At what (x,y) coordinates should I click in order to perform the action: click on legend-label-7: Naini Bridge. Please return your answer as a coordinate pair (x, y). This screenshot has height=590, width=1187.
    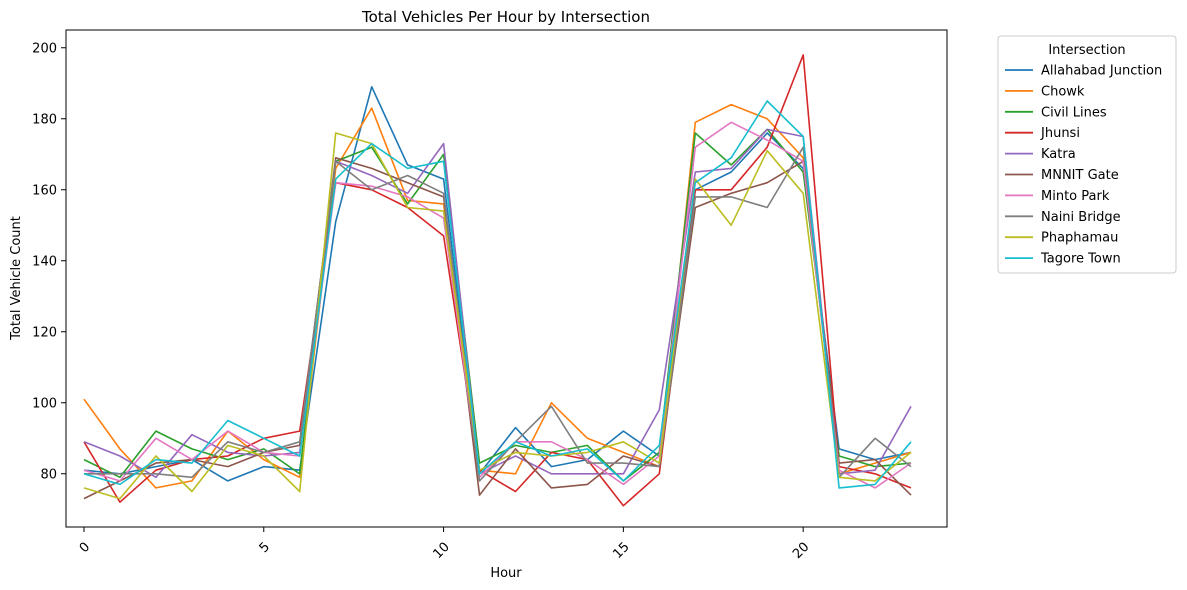
    Looking at the image, I should click on (1081, 217).